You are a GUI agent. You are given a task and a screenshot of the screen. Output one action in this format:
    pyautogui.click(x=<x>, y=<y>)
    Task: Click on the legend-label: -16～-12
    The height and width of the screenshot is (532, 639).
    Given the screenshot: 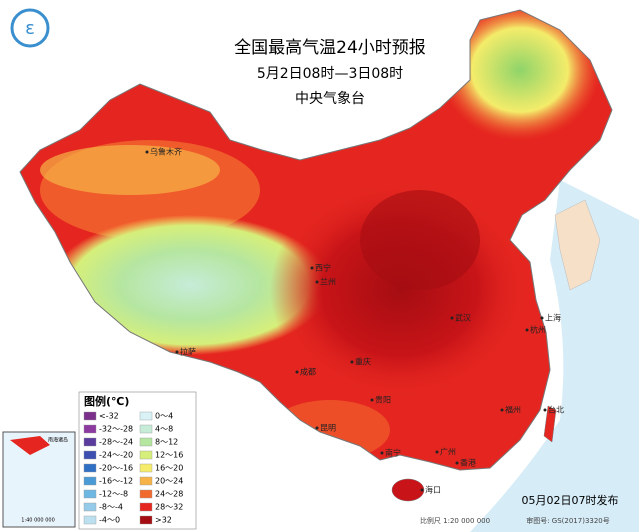 What is the action you would take?
    pyautogui.click(x=116, y=481)
    